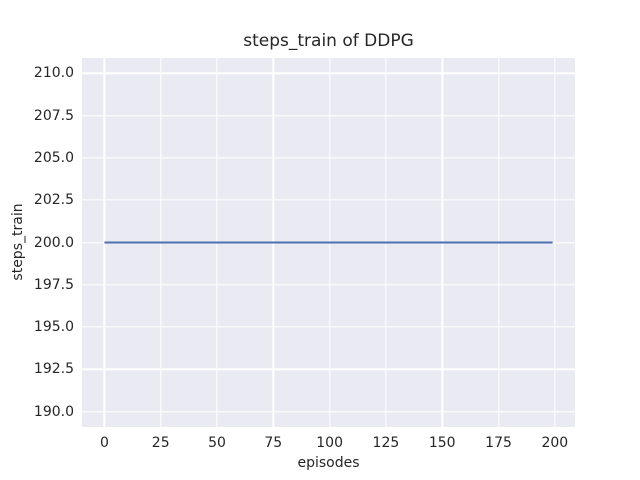 The image size is (640, 480). Describe the element at coordinates (18, 242) in the screenshot. I see `y-axis-label: steps_train` at that location.